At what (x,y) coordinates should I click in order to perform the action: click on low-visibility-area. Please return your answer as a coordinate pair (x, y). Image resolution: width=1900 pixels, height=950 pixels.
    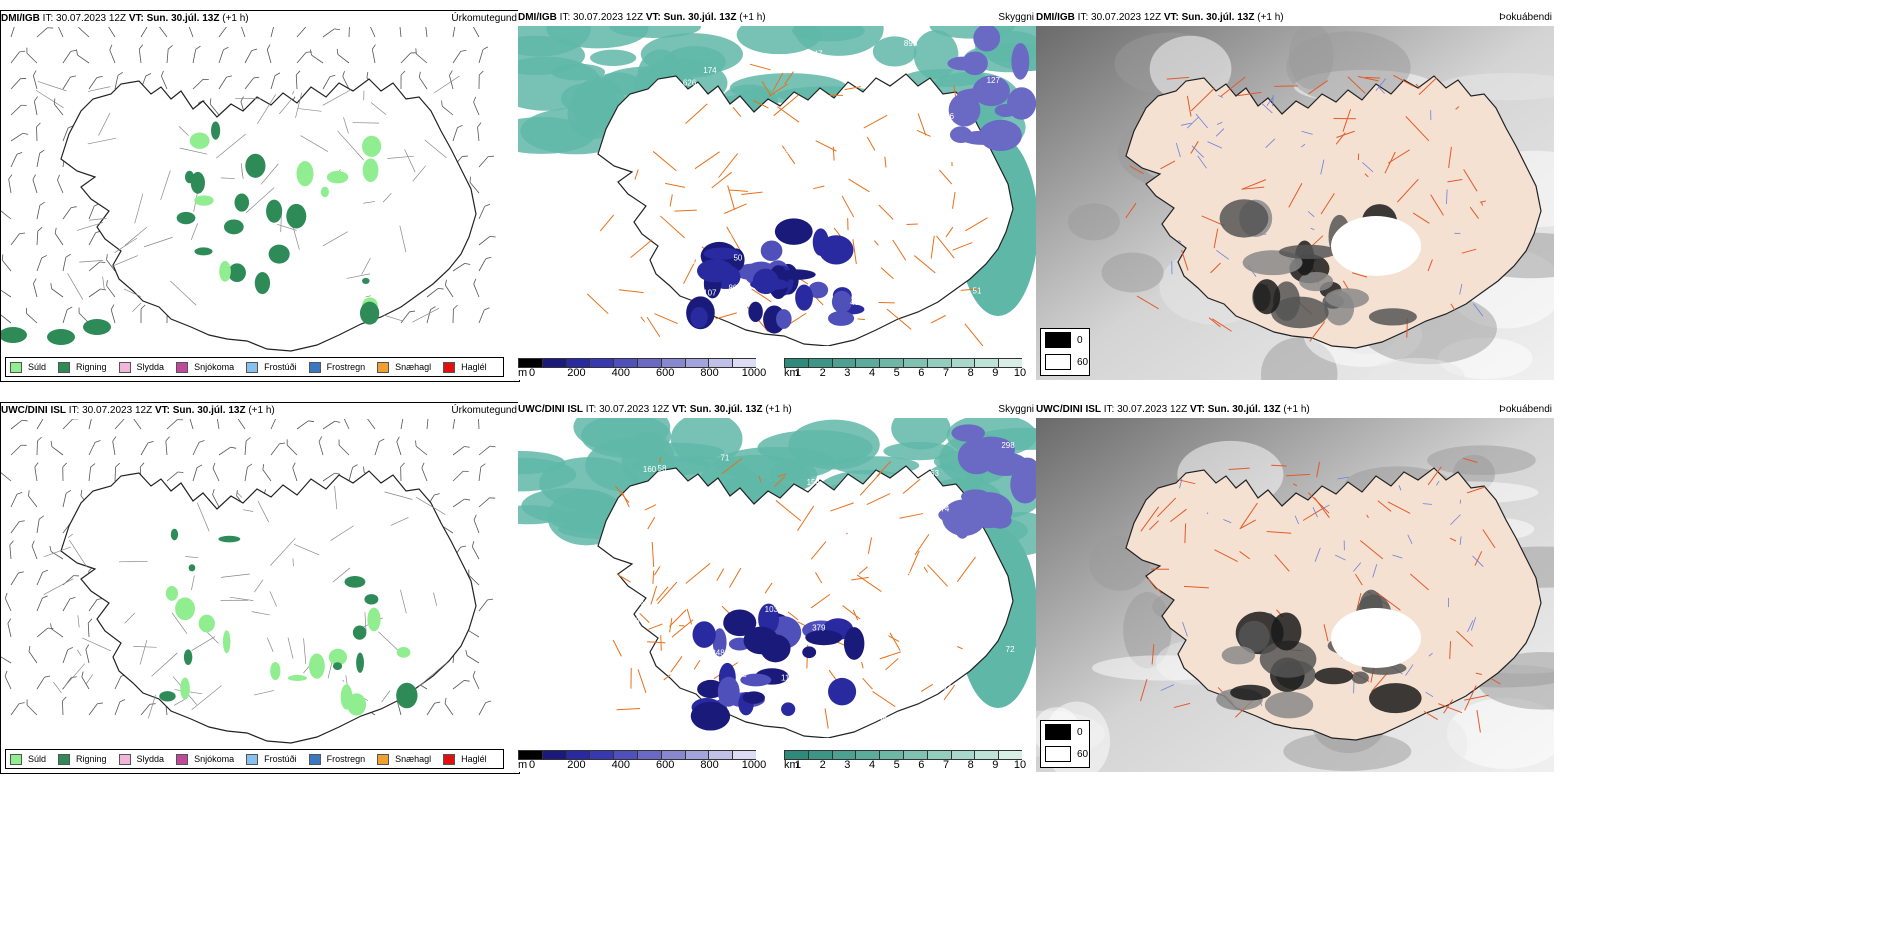
    Looking at the image, I should click on (839, 41).